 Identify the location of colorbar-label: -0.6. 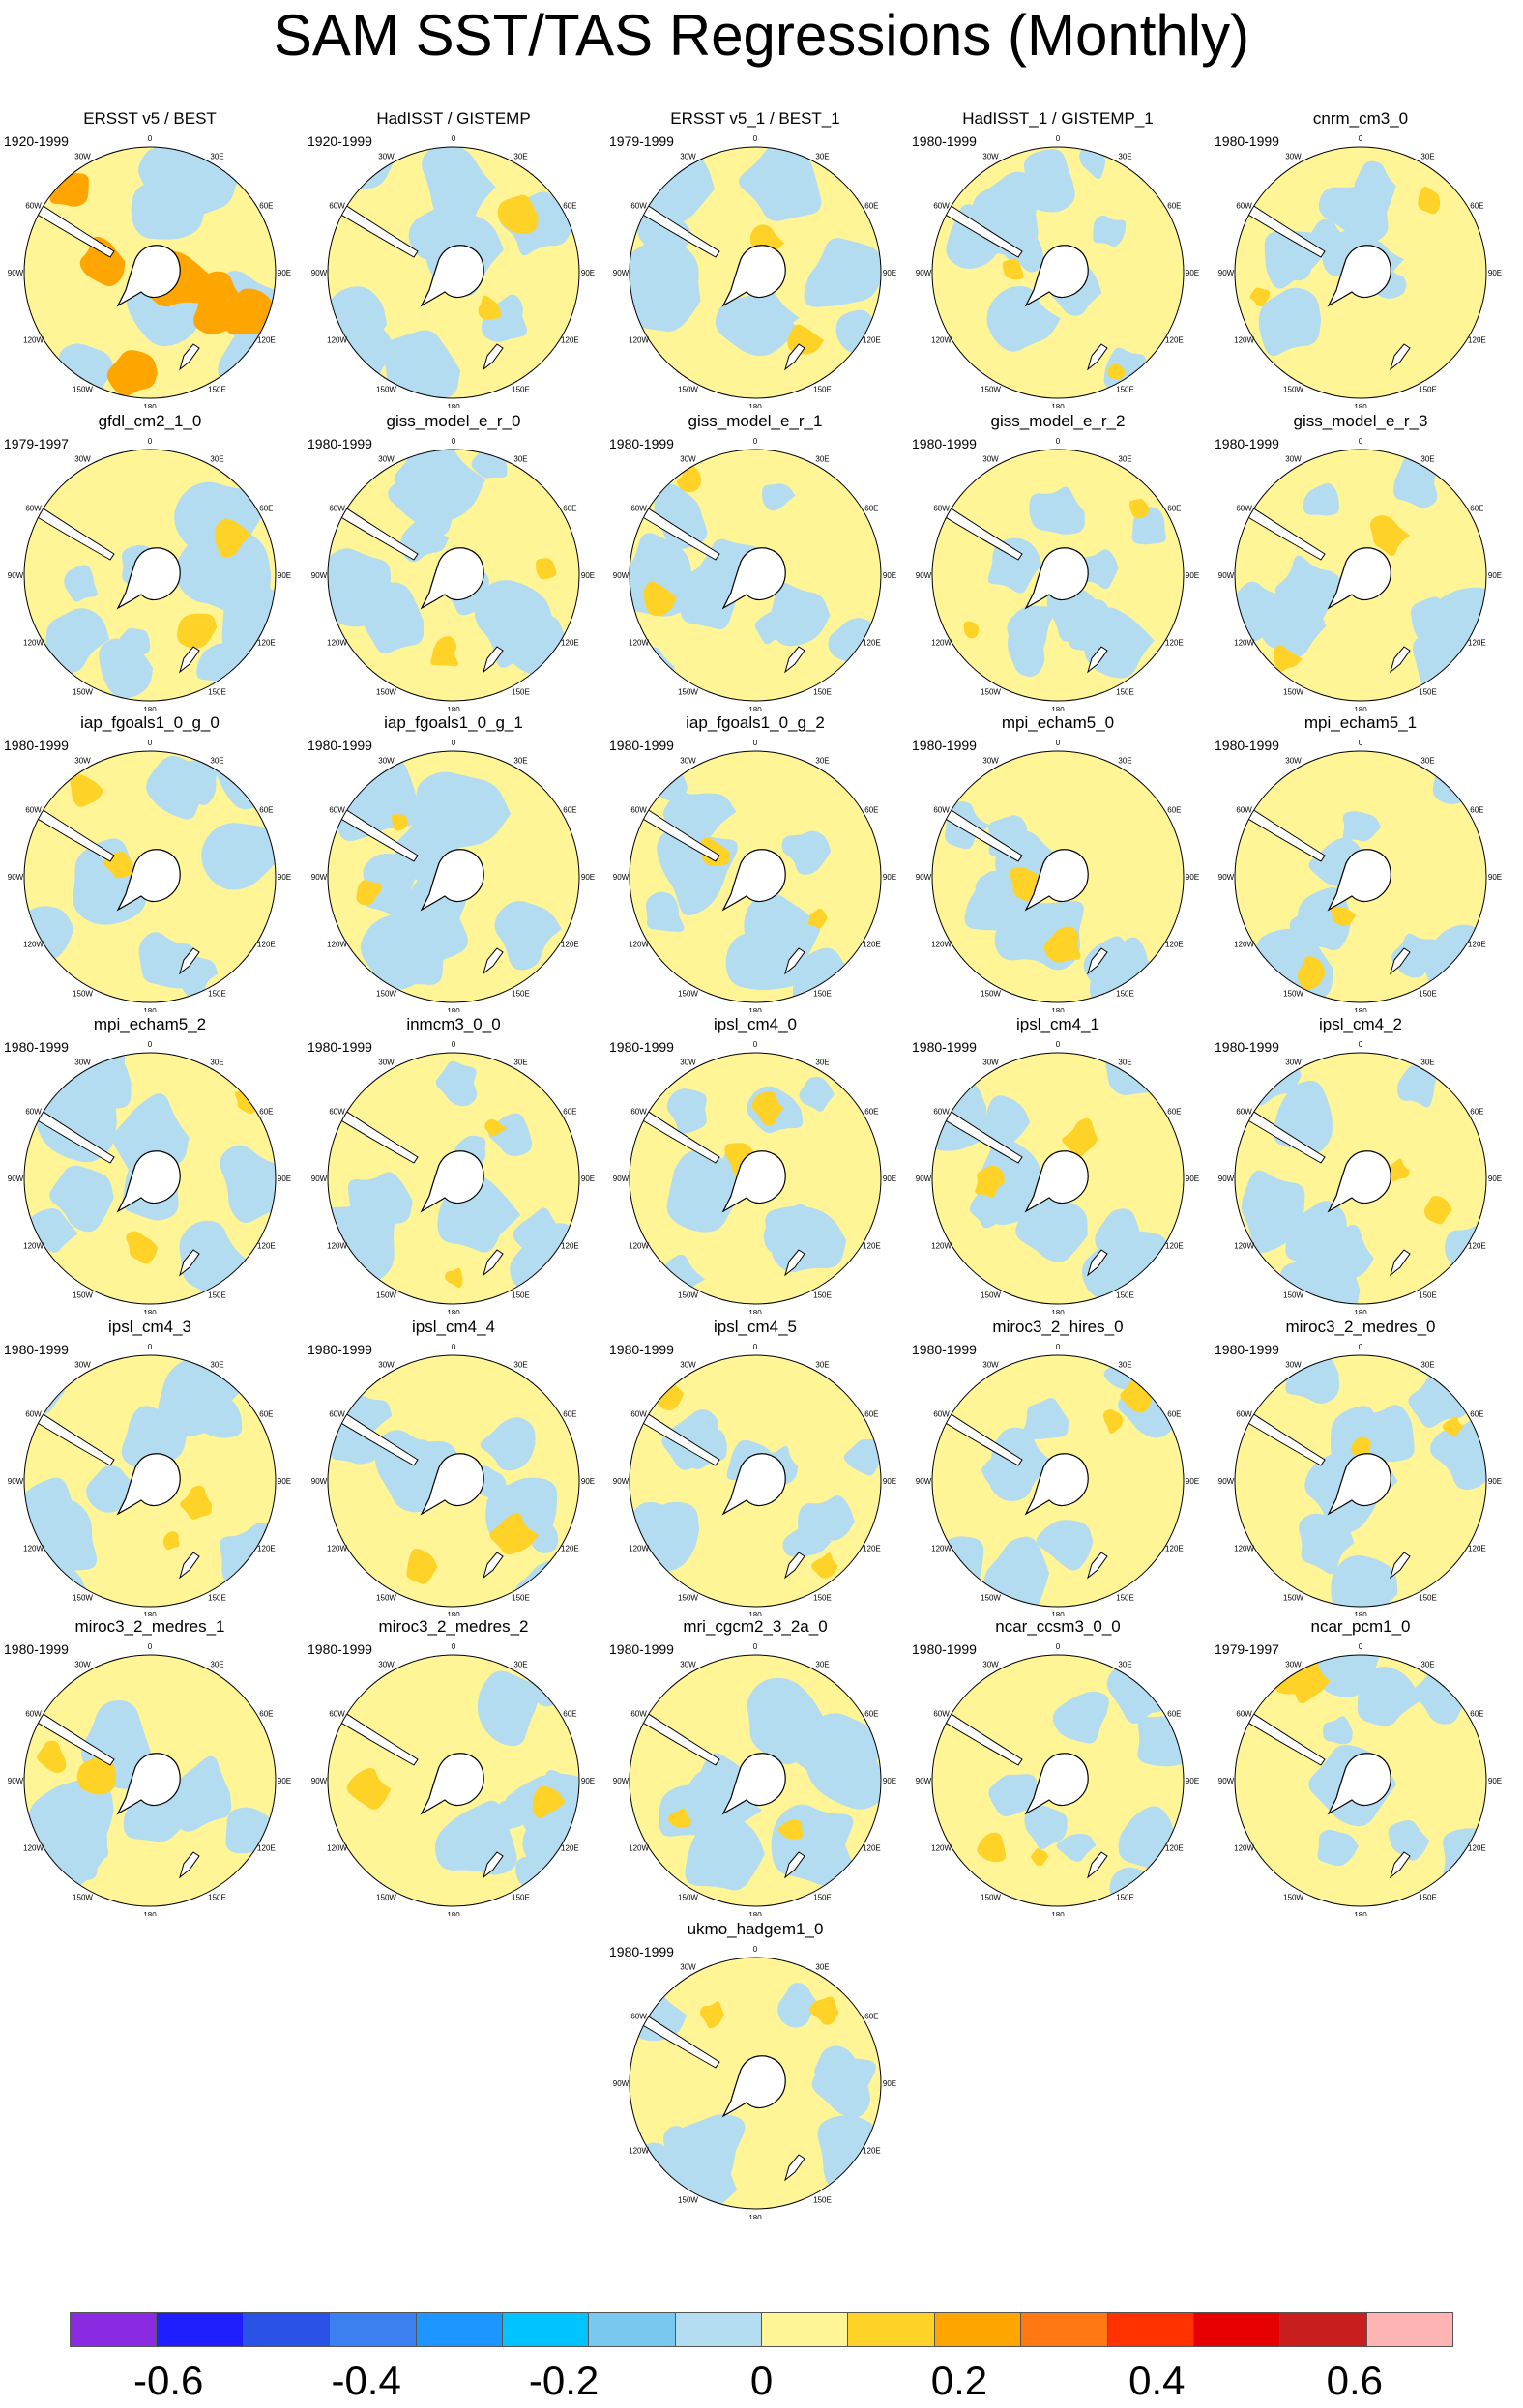
(168, 2380).